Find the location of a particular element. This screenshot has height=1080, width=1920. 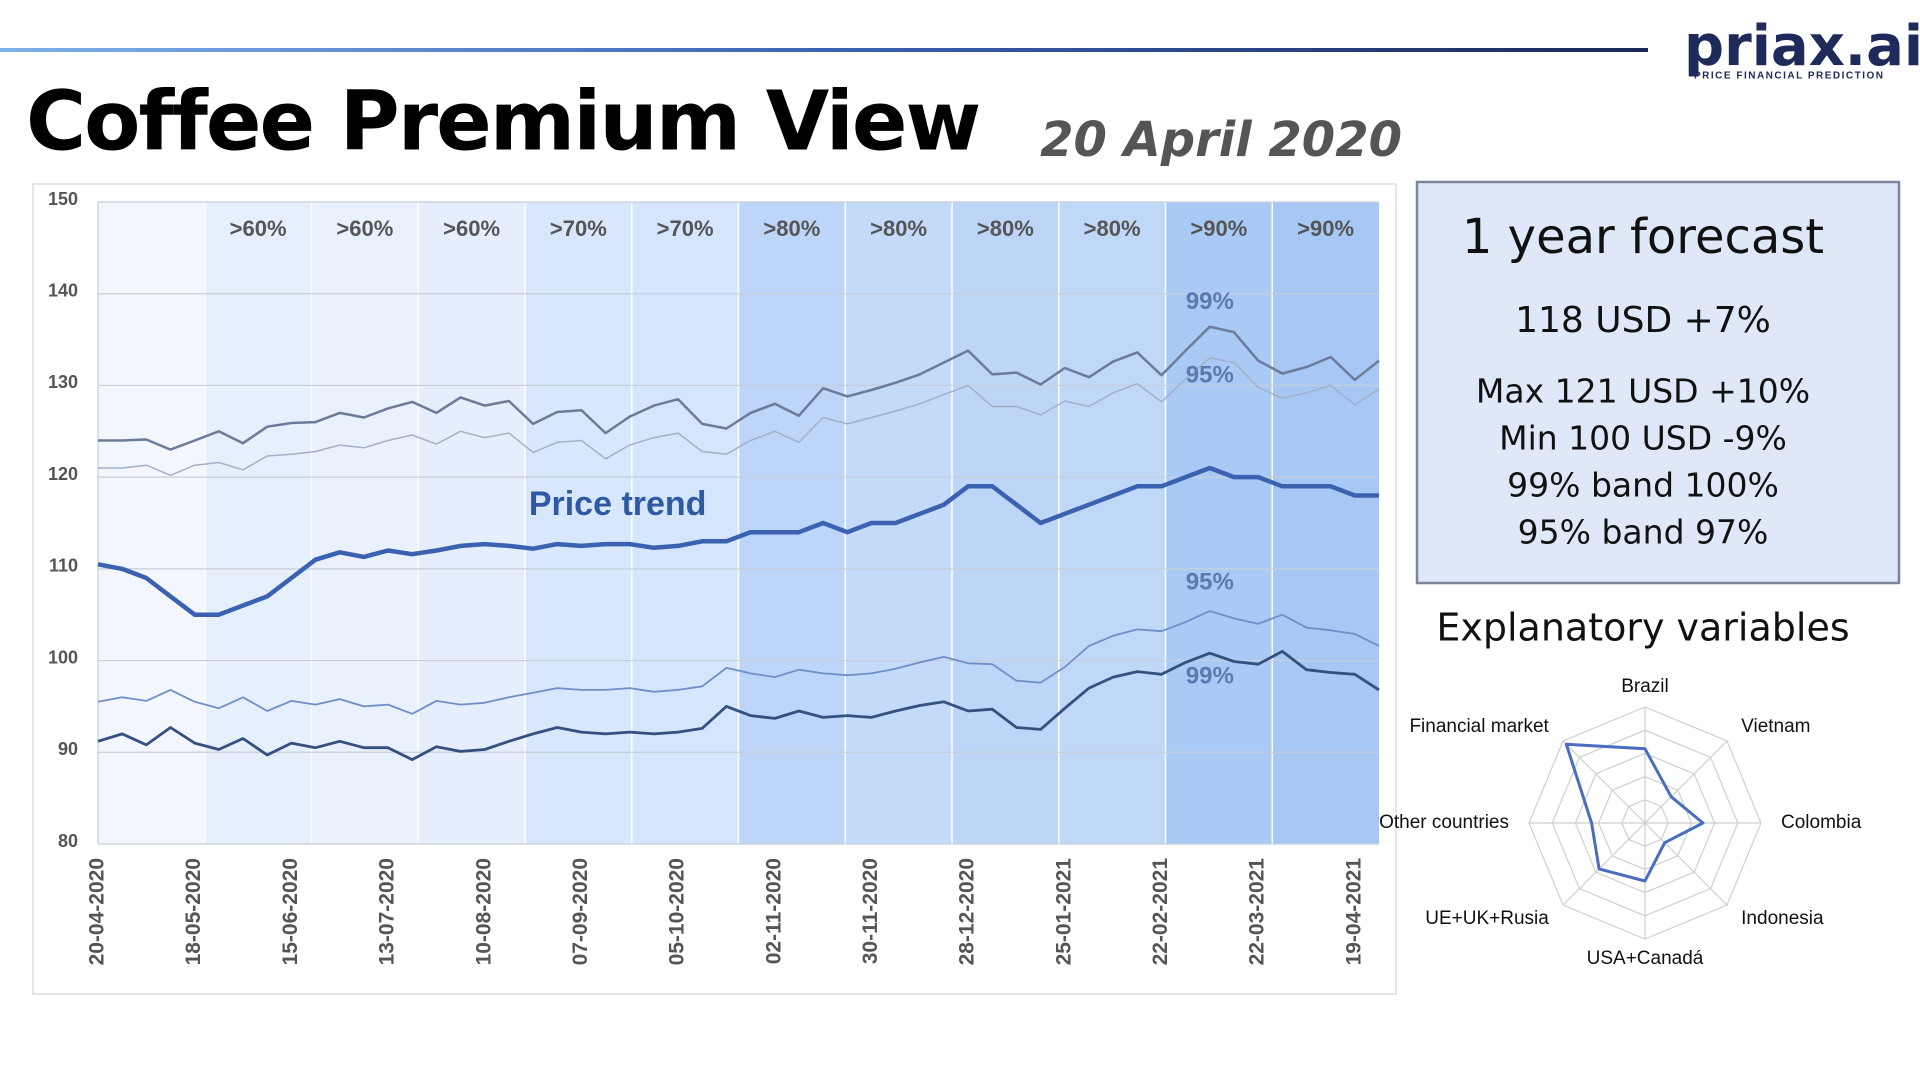

x-tick-label: 10-08-2020 is located at coordinates (483, 911).